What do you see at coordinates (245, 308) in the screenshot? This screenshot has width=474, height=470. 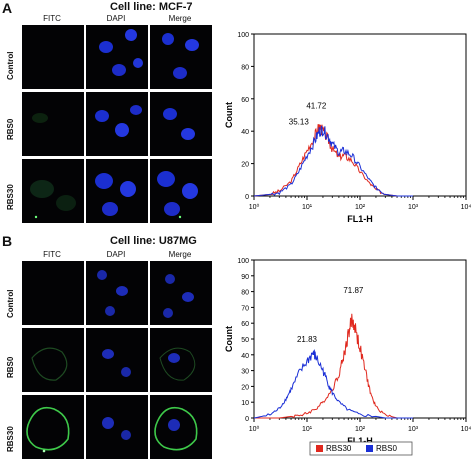 I see `y-tick-label: 70` at bounding box center [245, 308].